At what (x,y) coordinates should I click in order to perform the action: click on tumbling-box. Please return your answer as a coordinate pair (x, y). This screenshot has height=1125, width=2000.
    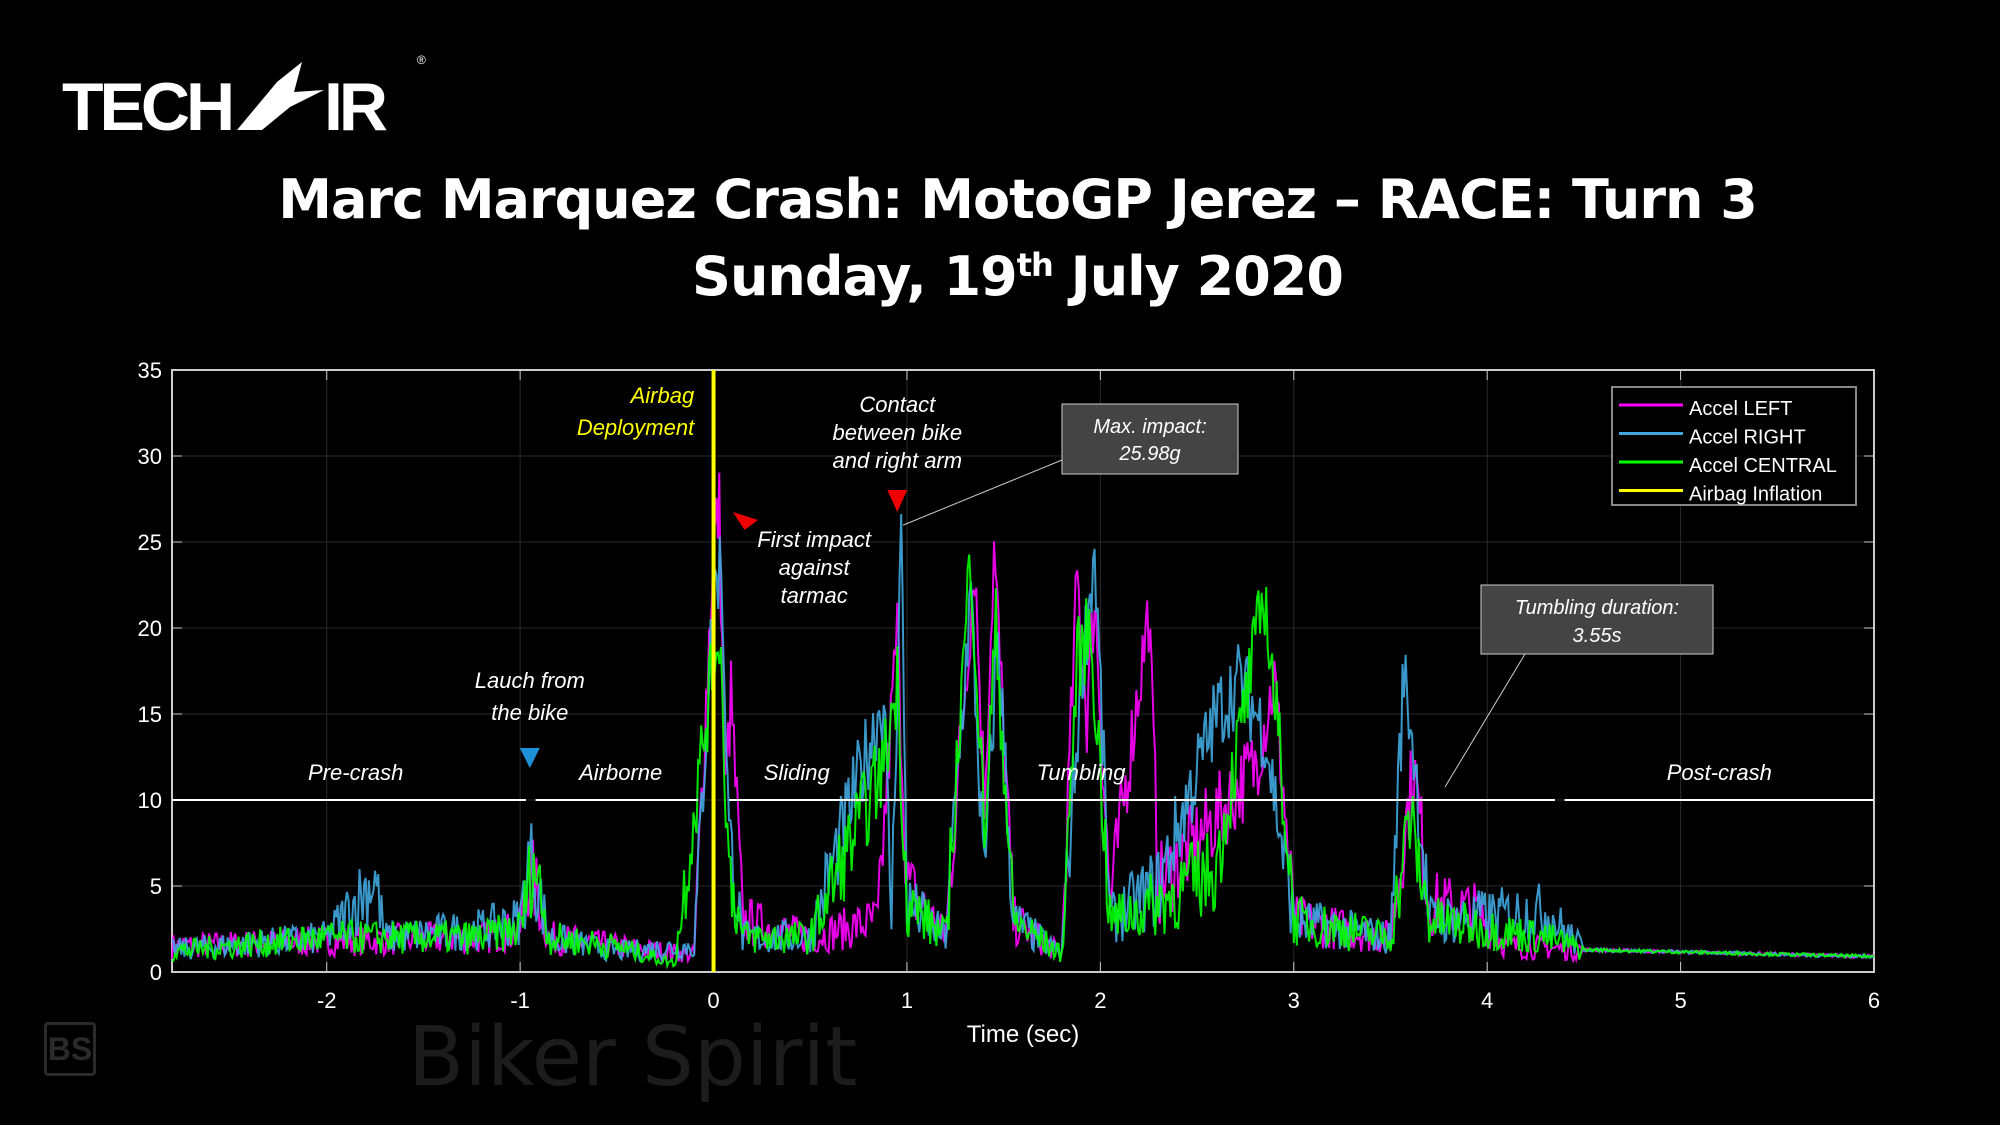
    Looking at the image, I should click on (1597, 619).